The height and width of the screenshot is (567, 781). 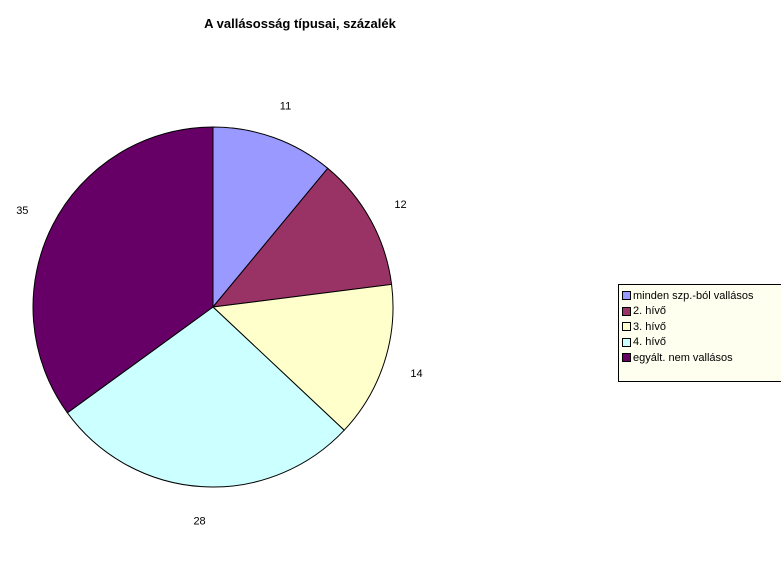 I want to click on legend-item-5: egyált. nem vallásos, so click(x=701, y=358).